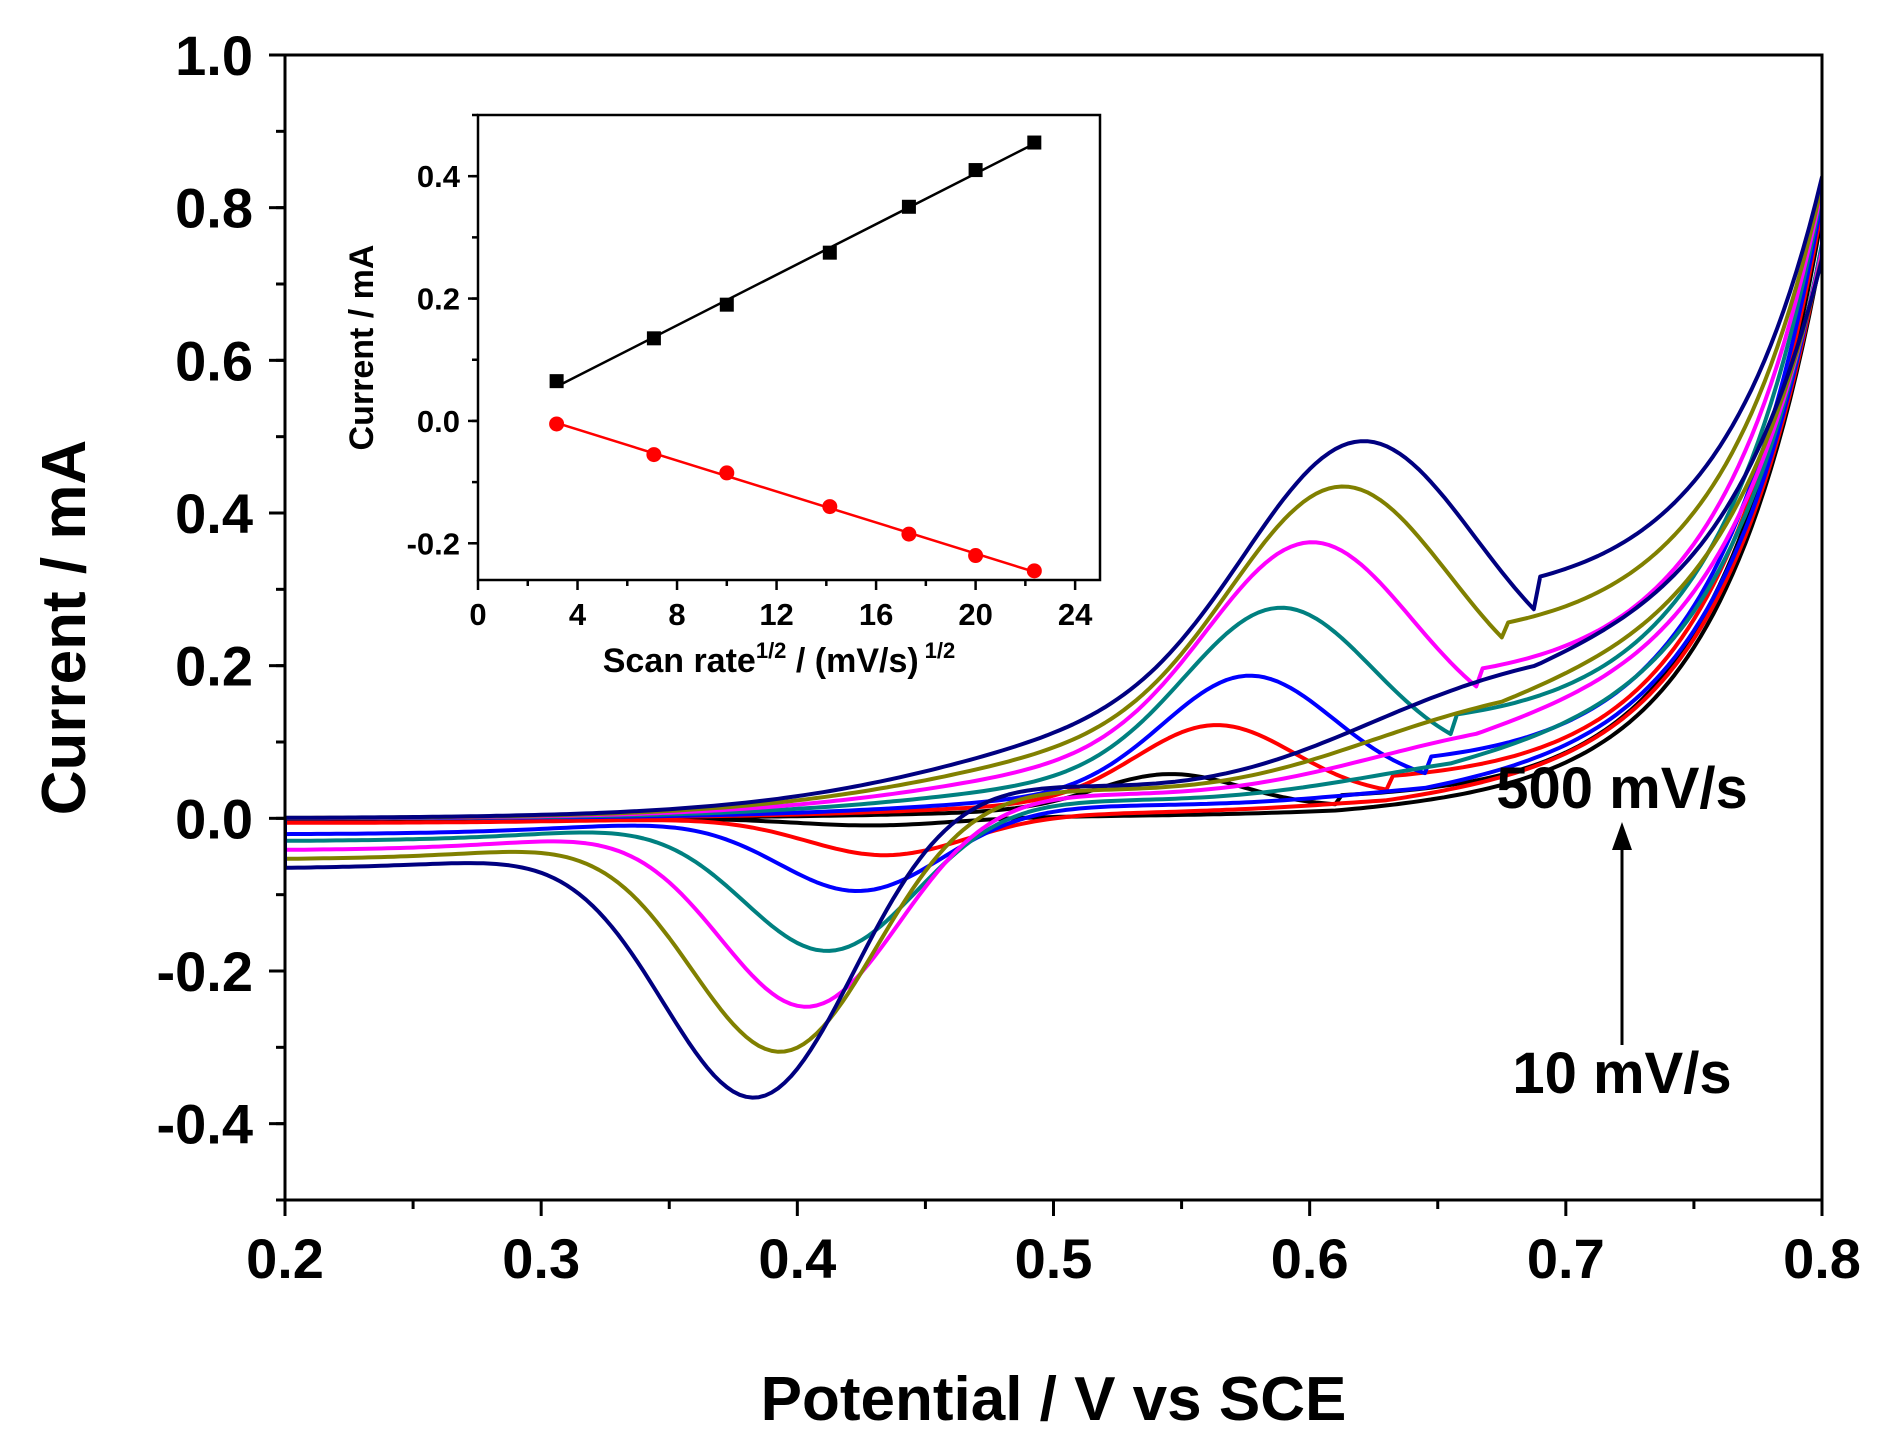 The image size is (1892, 1443). Describe the element at coordinates (1621, 1073) in the screenshot. I see `annotation-10: 10 mV/s` at that location.